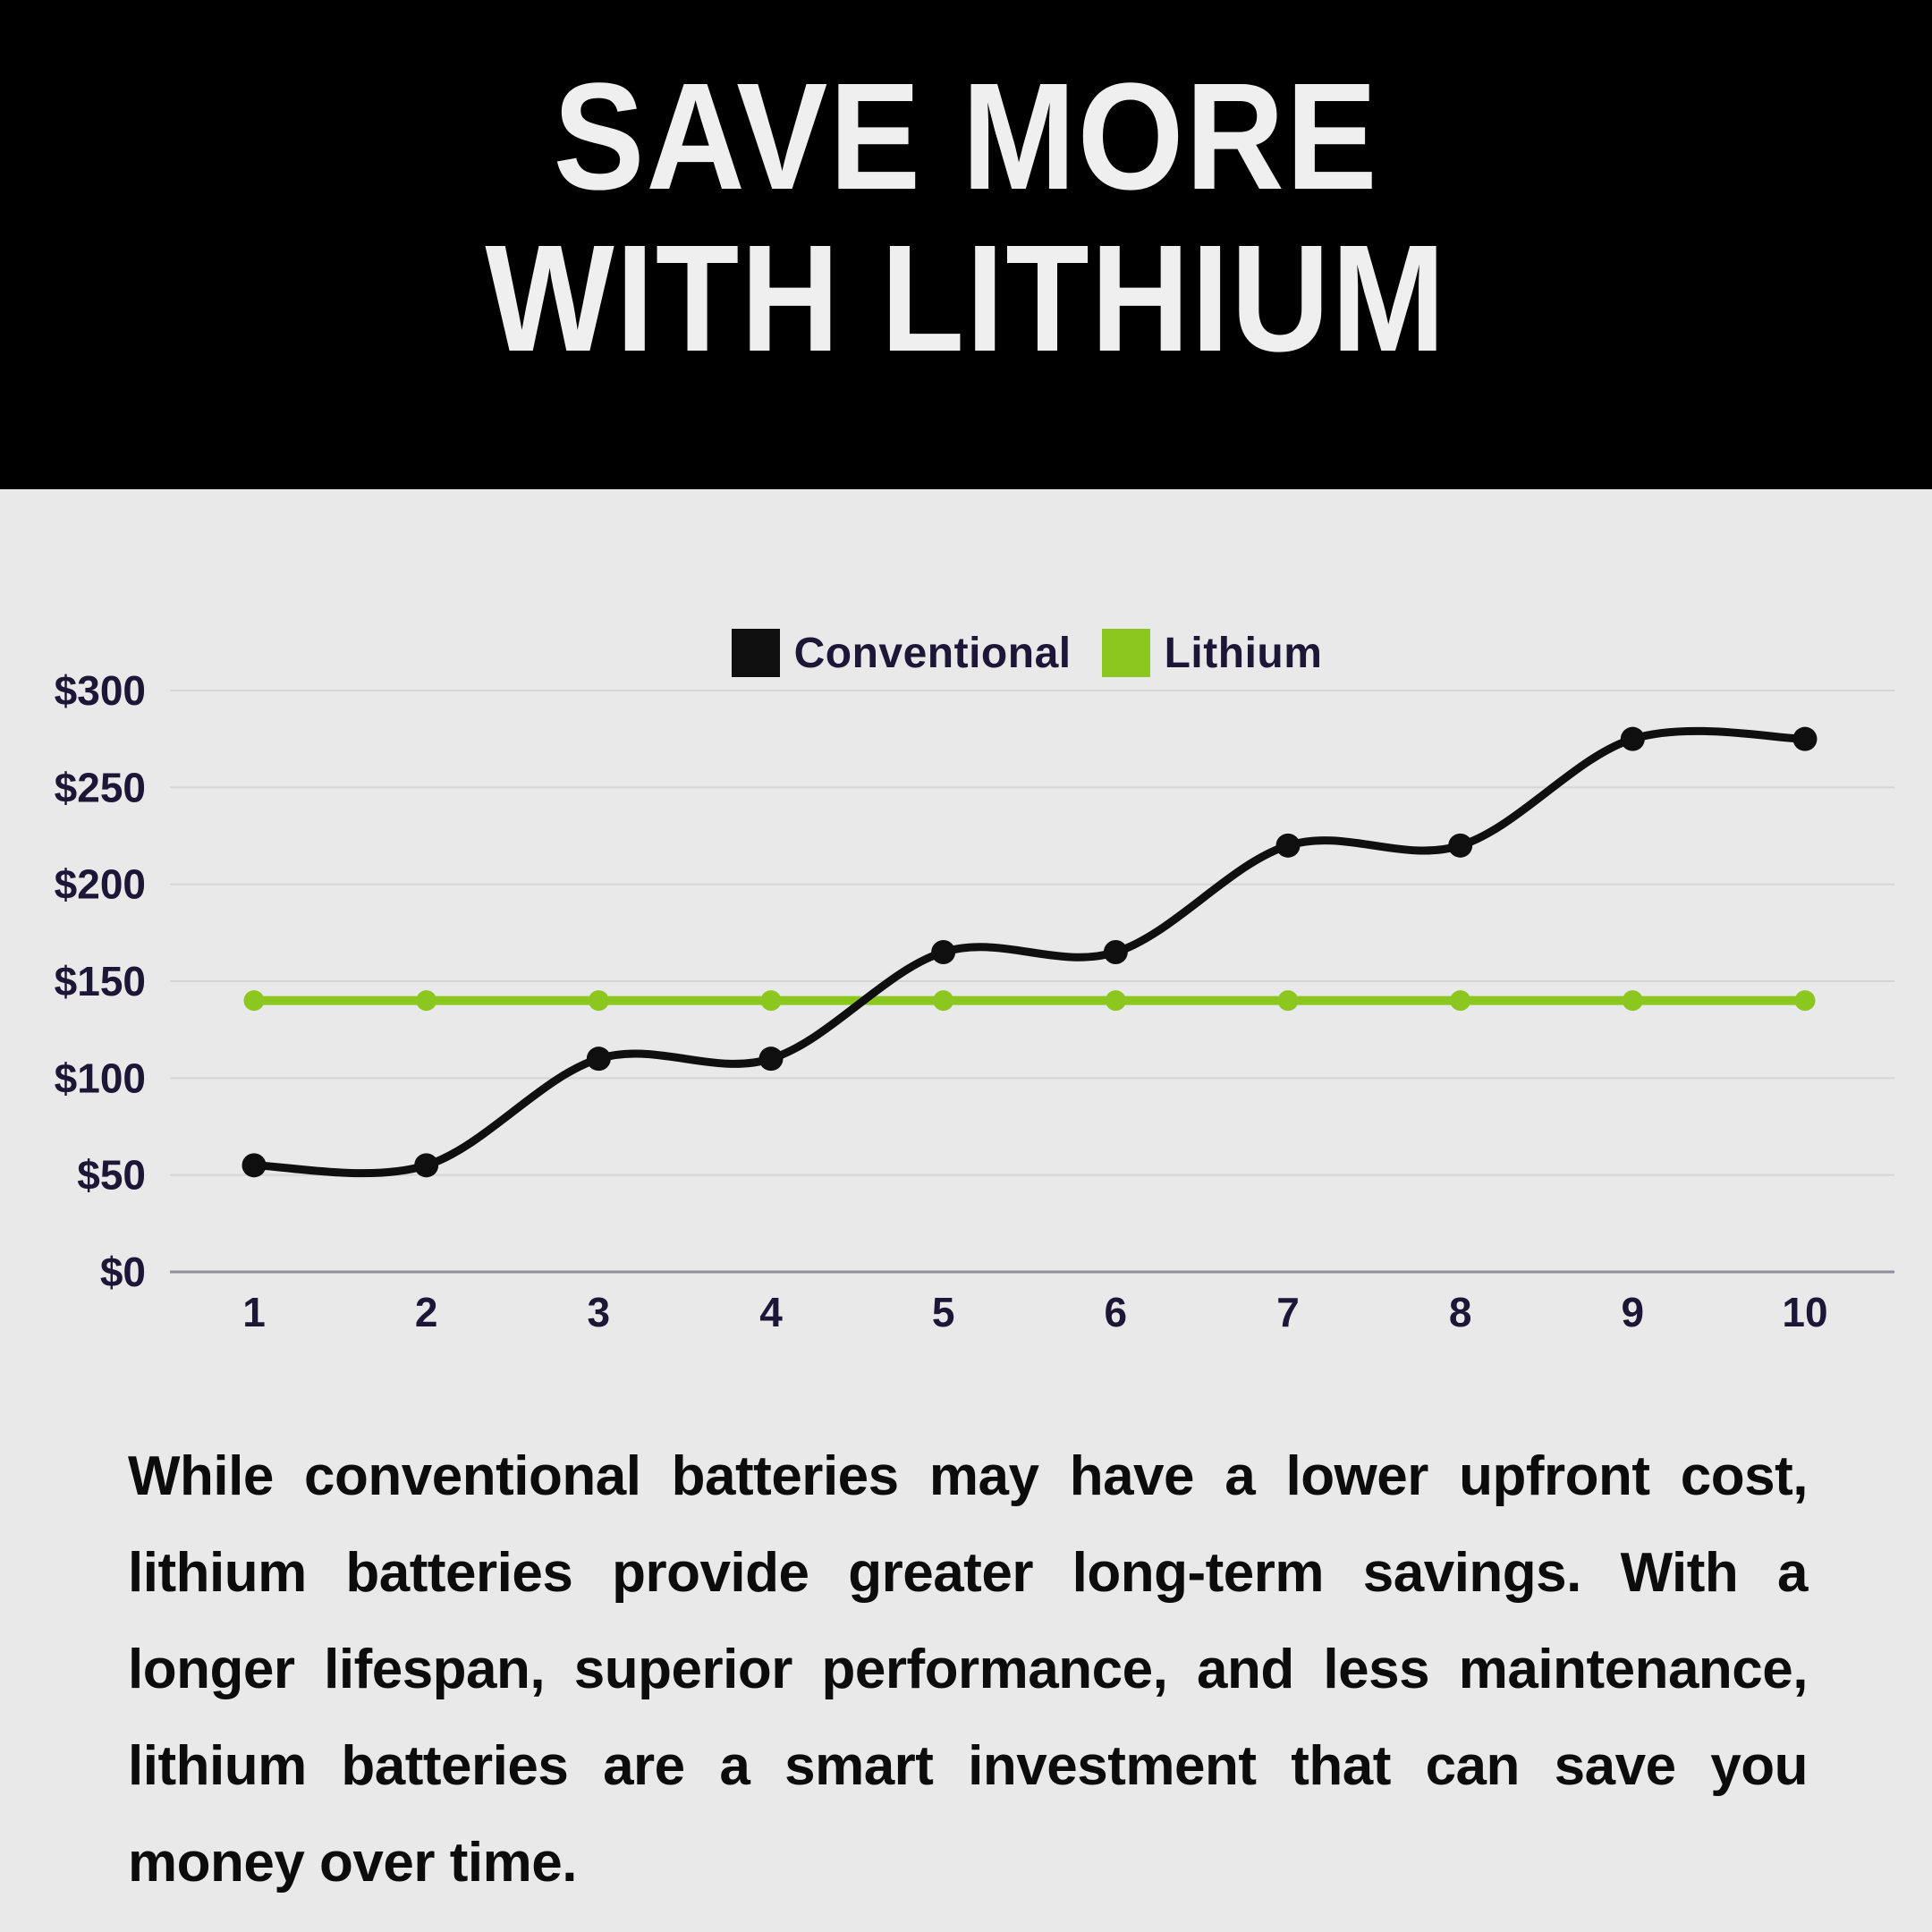  I want to click on x-tick-label: 3, so click(599, 1312).